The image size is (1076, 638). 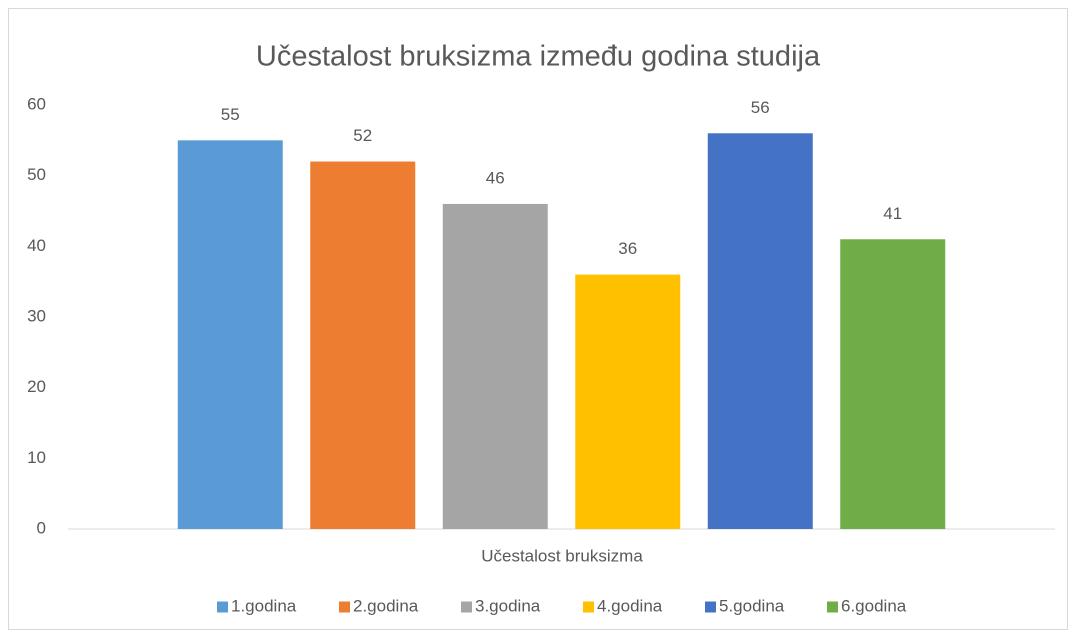 What do you see at coordinates (386, 605) in the screenshot?
I see `legend-label: 2.godina` at bounding box center [386, 605].